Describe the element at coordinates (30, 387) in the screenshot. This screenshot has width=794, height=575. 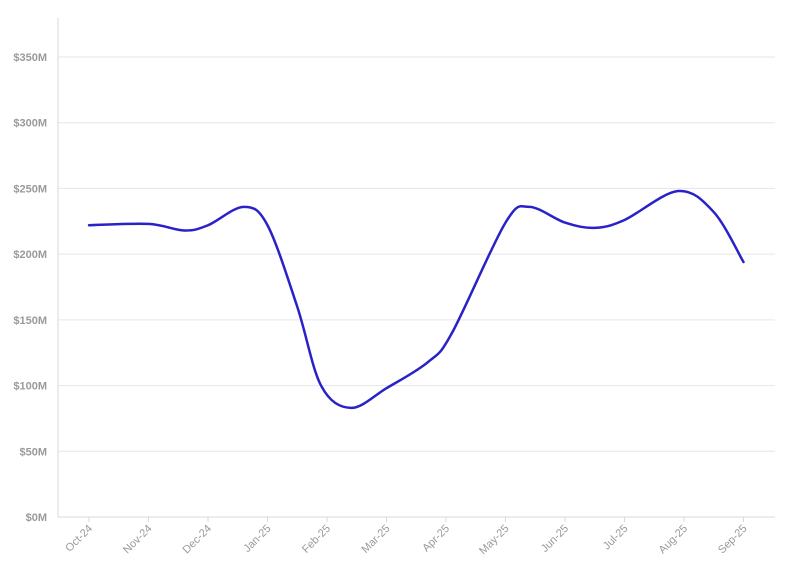
I see `y-tick-label: $100M` at that location.